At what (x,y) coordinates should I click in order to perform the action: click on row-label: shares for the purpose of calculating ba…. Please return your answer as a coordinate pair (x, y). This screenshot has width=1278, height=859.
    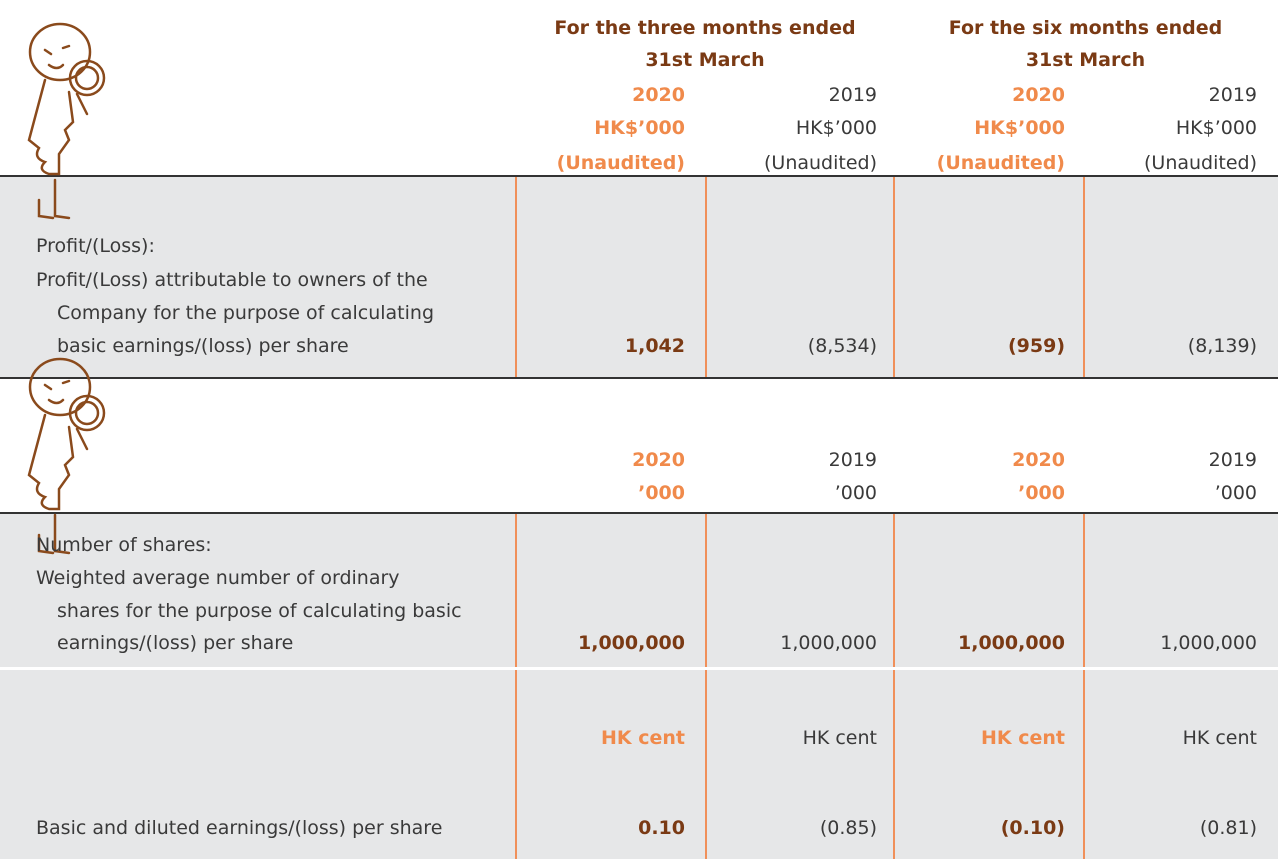
    Looking at the image, I should click on (259, 611).